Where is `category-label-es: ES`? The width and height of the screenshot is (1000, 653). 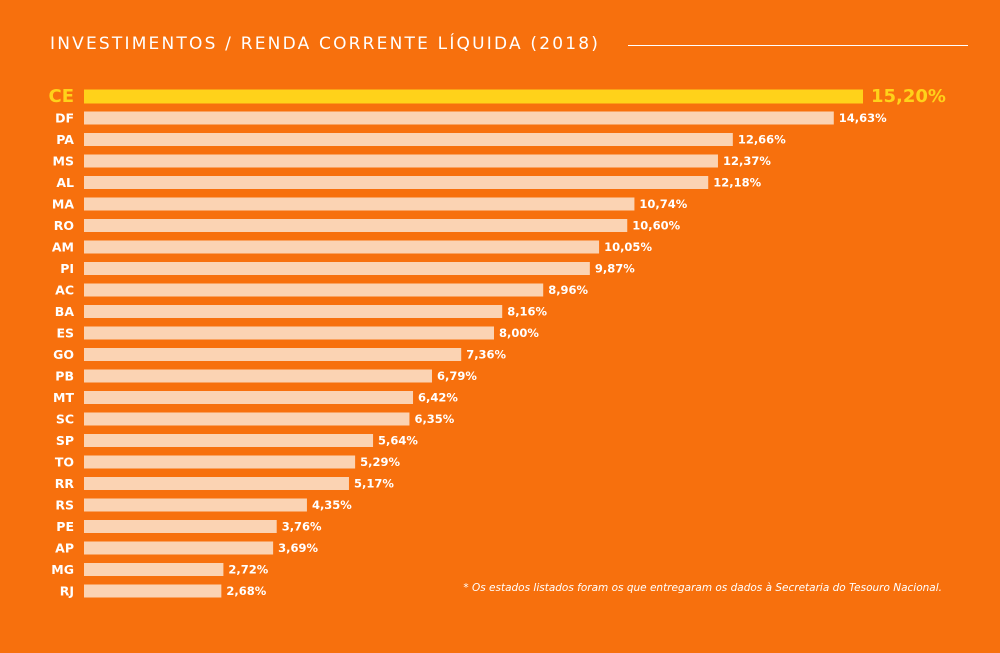 category-label-es: ES is located at coordinates (65, 333).